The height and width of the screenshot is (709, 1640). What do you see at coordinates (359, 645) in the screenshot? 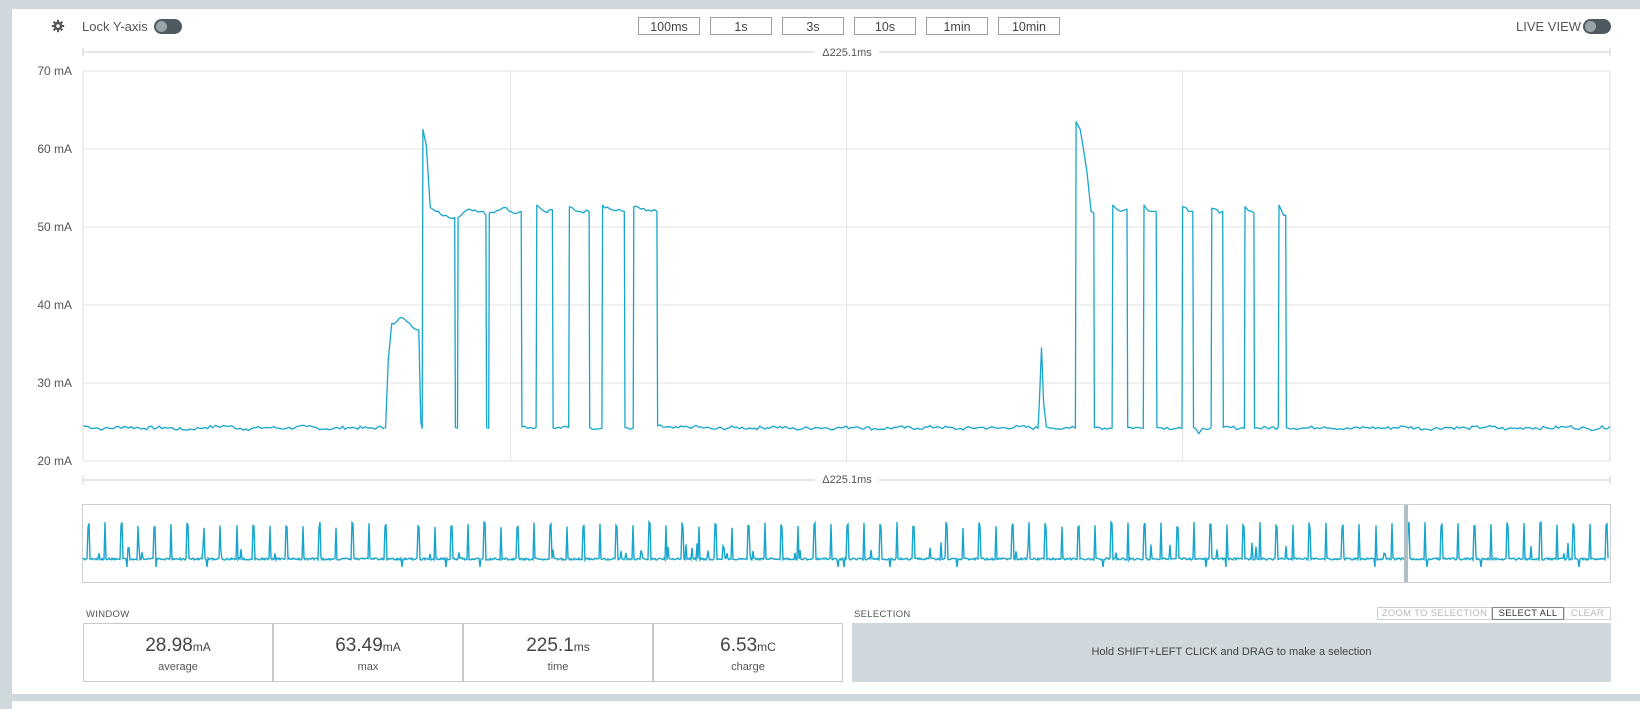
I see `stat-max-value: 63.49` at bounding box center [359, 645].